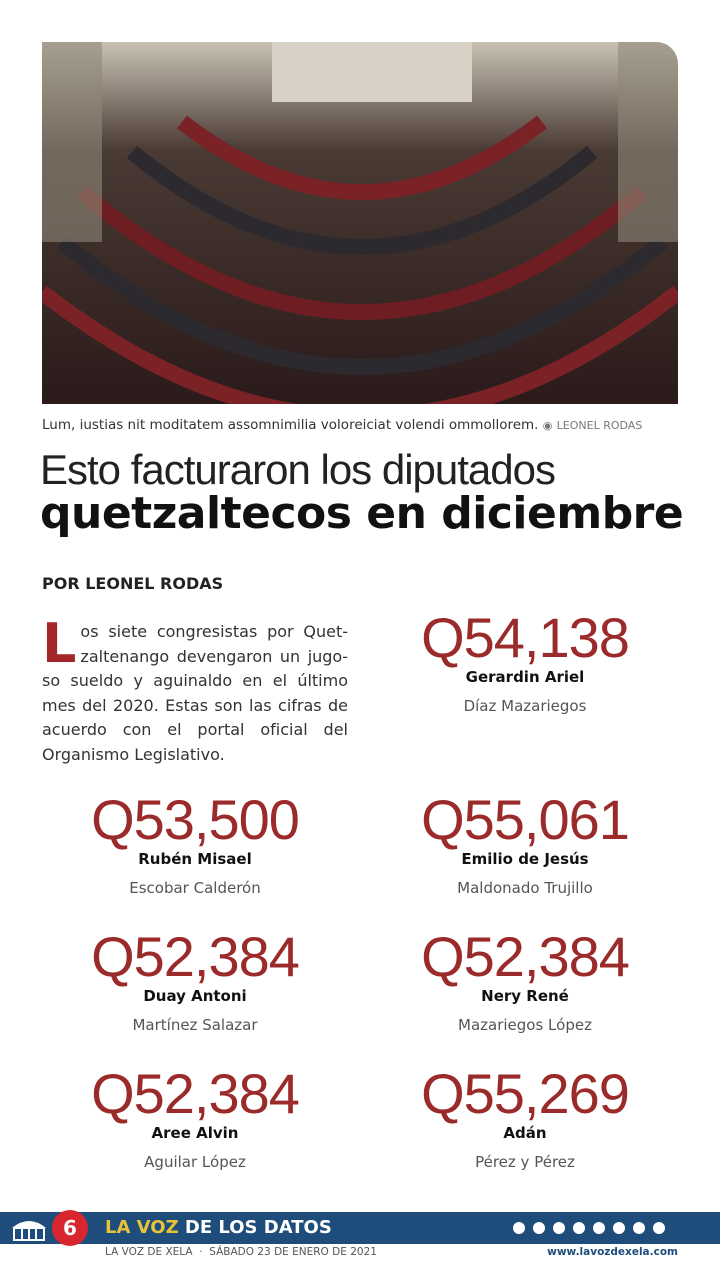 The height and width of the screenshot is (1280, 720). What do you see at coordinates (525, 1133) in the screenshot?
I see `first-name: Adán` at bounding box center [525, 1133].